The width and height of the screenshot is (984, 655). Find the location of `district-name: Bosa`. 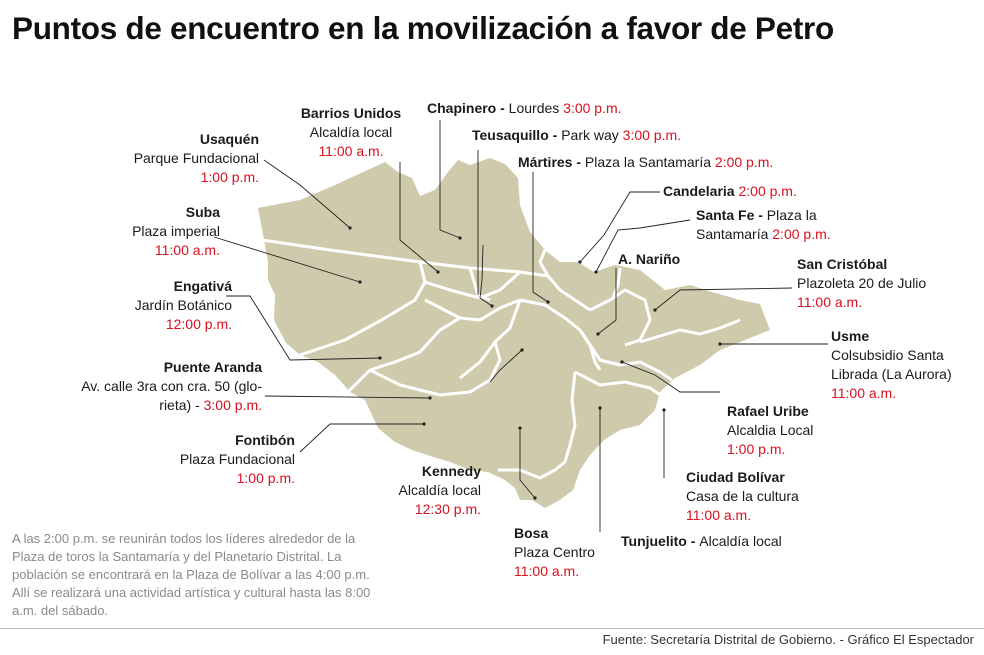

district-name: Bosa is located at coordinates (531, 533).